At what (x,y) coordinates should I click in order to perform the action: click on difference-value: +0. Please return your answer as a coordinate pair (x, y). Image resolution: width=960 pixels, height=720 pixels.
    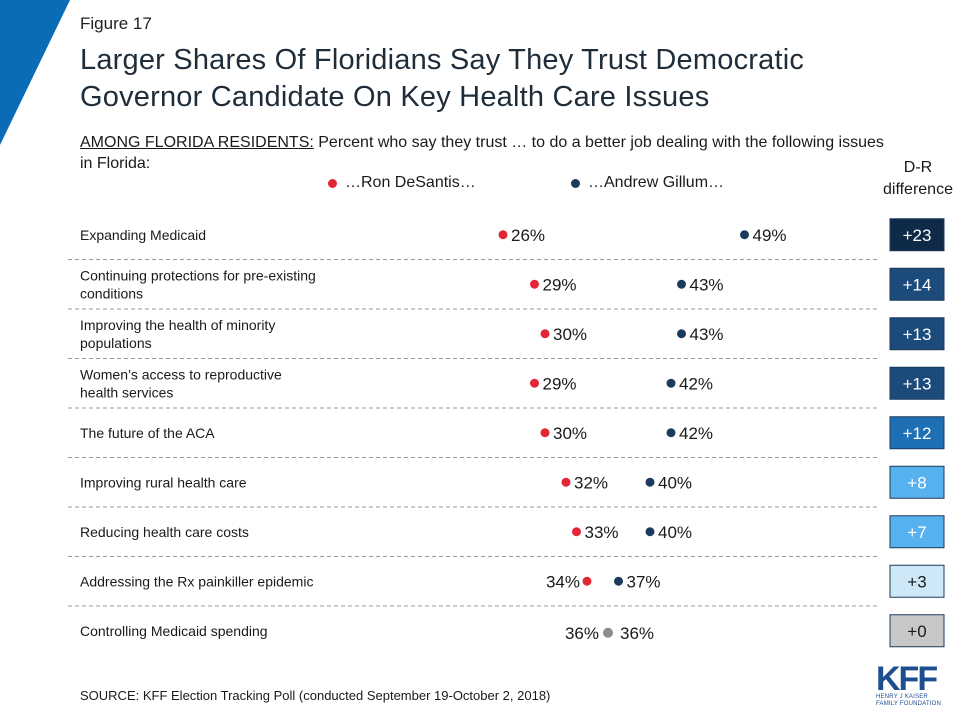
    Looking at the image, I should click on (916, 631).